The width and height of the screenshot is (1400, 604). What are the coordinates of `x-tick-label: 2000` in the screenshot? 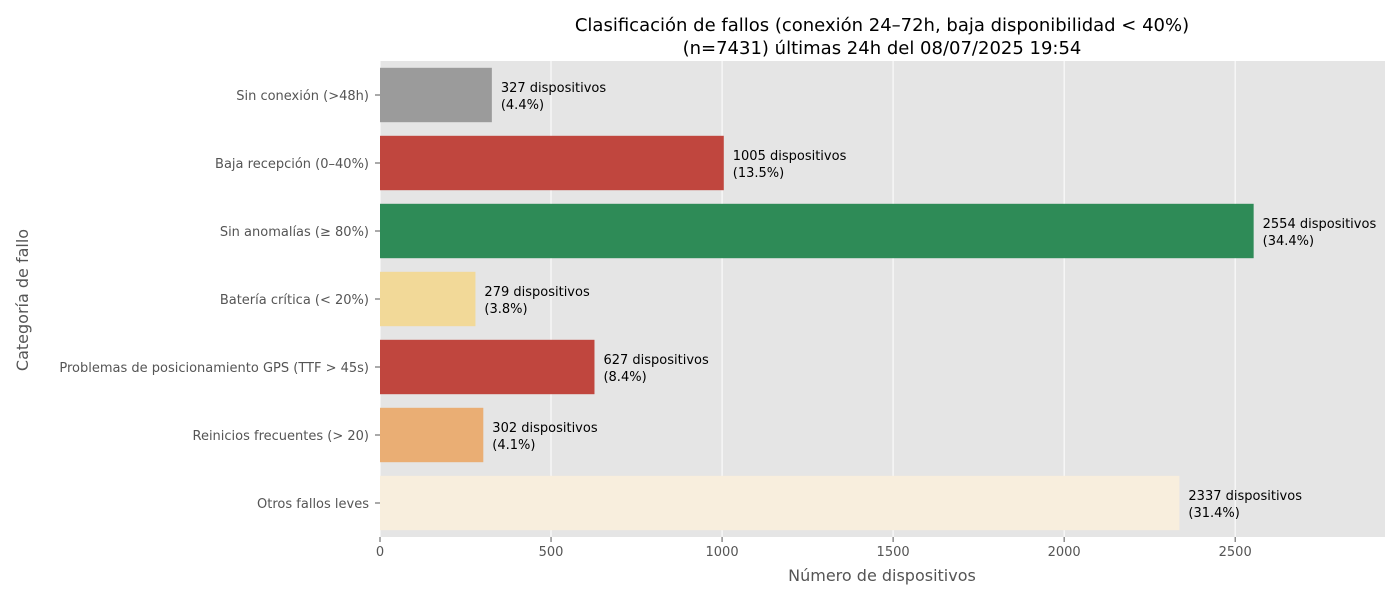 It's located at (1064, 552).